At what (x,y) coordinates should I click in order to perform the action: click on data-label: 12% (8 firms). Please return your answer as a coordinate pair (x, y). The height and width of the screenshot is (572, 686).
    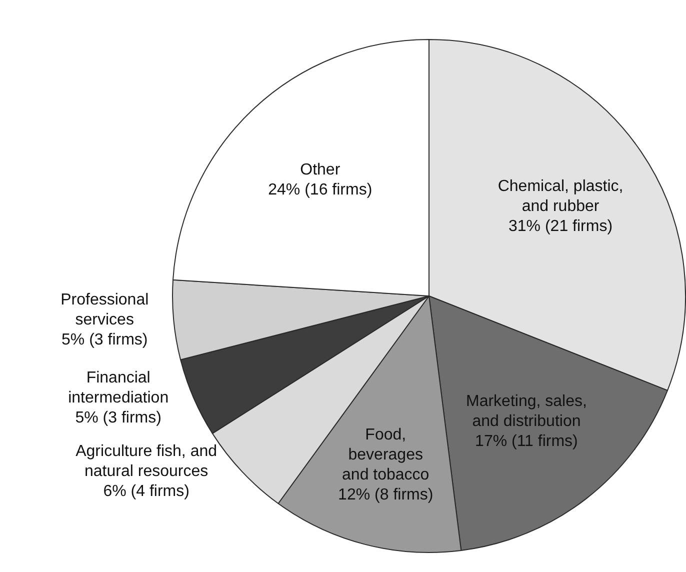
    Looking at the image, I should click on (386, 495).